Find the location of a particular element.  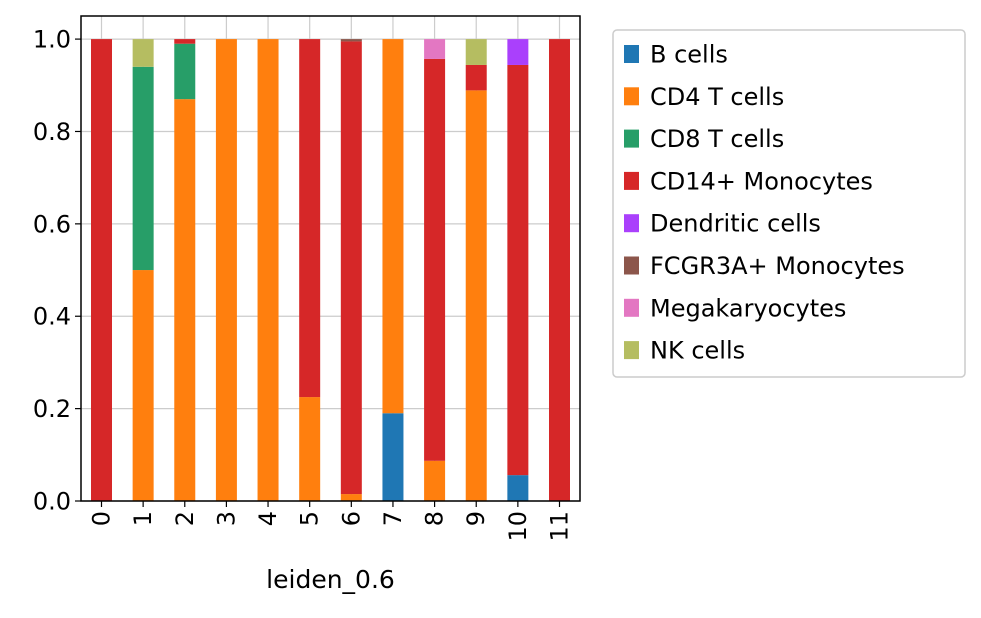

x-tick-label-4: 4 is located at coordinates (268, 518).